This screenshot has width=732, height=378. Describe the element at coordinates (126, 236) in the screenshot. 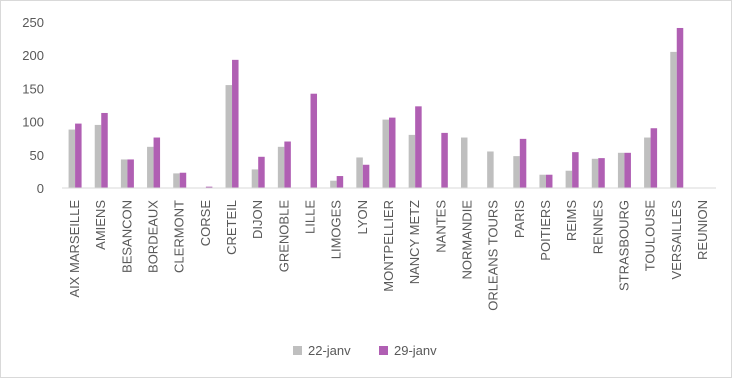

I see `x-tick-label: BESANCON` at that location.